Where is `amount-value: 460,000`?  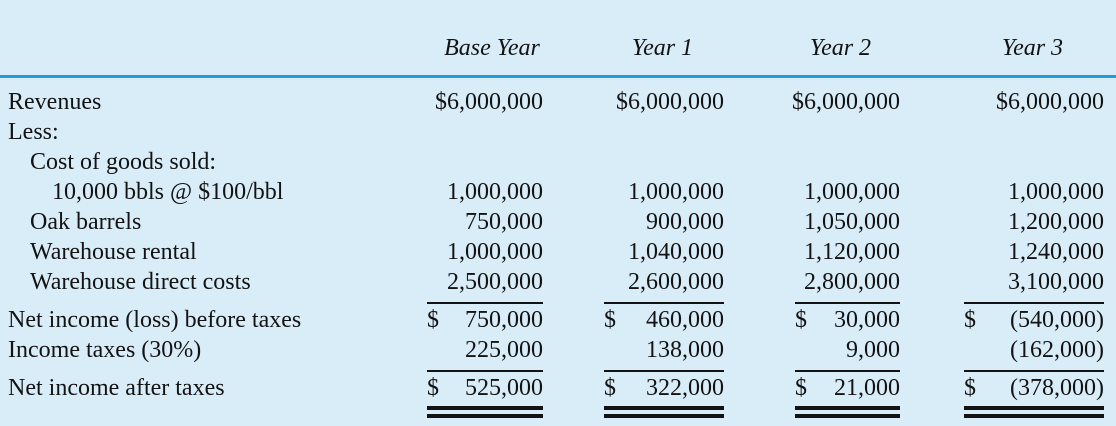 amount-value: 460,000 is located at coordinates (685, 320).